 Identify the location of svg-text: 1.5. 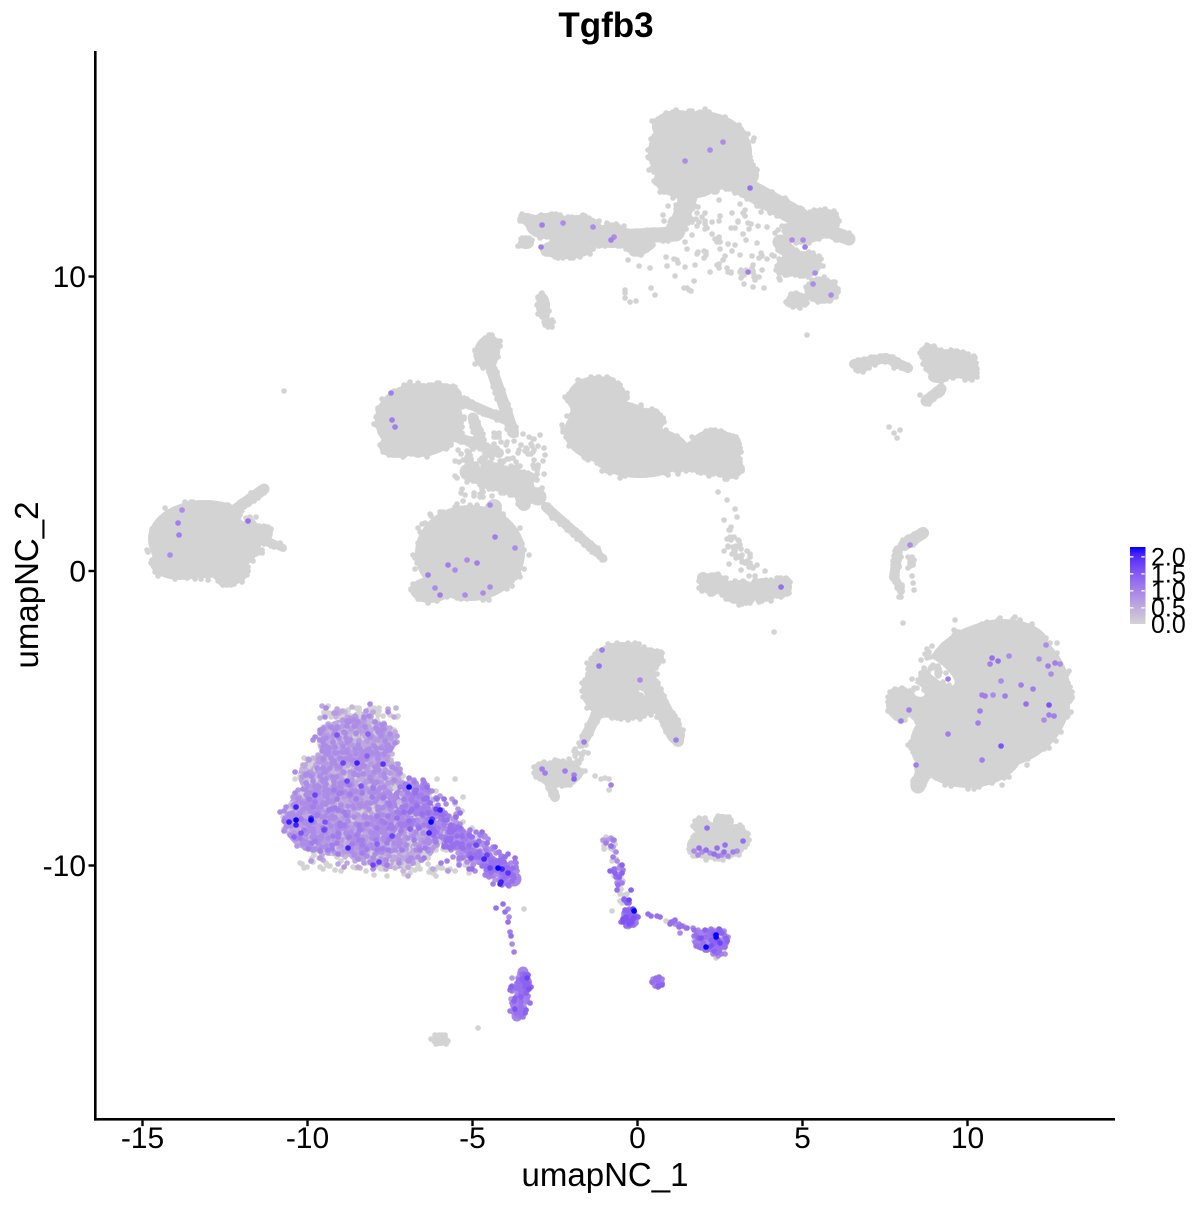
(1168, 575).